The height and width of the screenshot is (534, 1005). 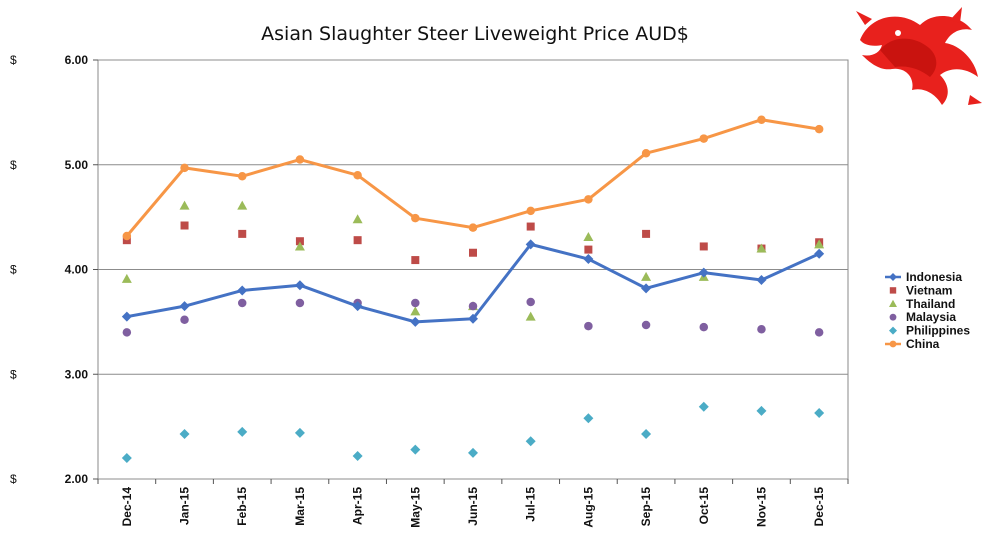 I want to click on legend-entry-malaysia: Malaysia, so click(x=922, y=317).